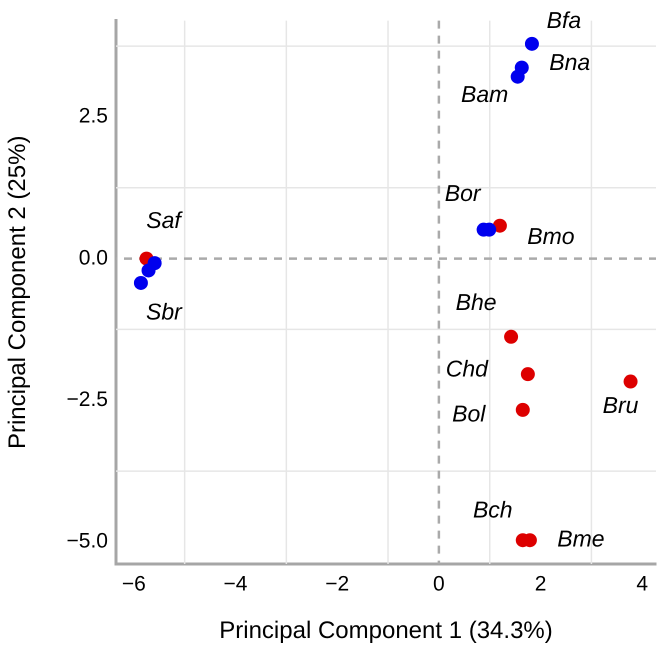 The width and height of the screenshot is (663, 650). I want to click on x-axis-title: Principal Component 1 (34.3%), so click(386, 630).